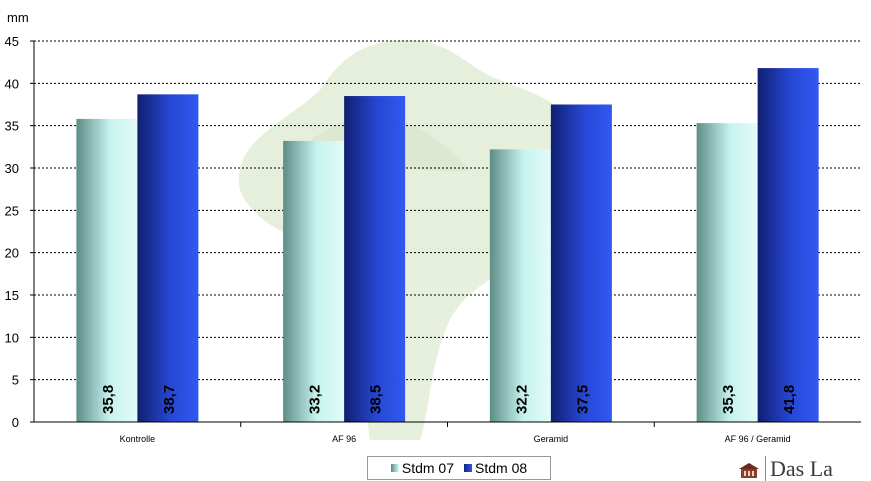  Describe the element at coordinates (394, 468) in the screenshot. I see `legend-swatch-stdm07` at that location.